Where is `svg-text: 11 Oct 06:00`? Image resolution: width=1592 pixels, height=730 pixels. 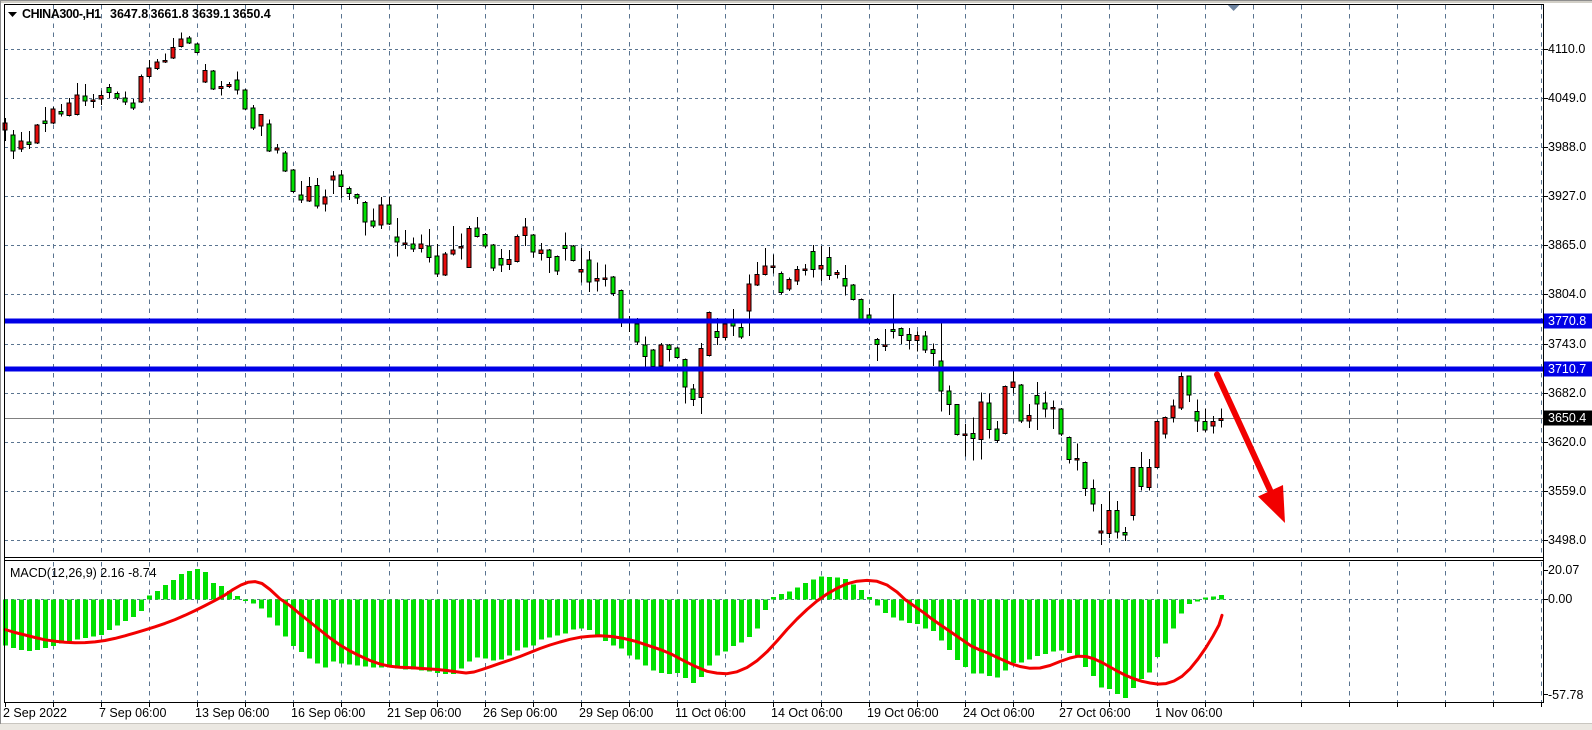
svg-text: 11 Oct 06:00 is located at coordinates (710, 713).